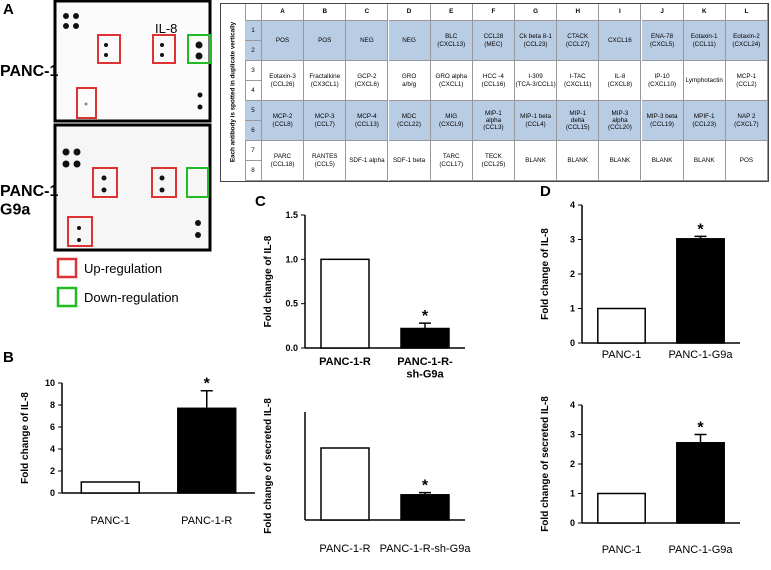 The image size is (771, 570). I want to click on x-tick-label: PANC-1-R, so click(206, 521).